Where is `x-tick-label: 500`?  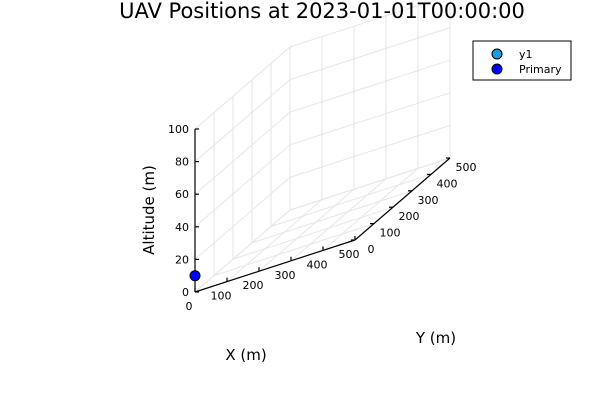
x-tick-label: 500 is located at coordinates (349, 254).